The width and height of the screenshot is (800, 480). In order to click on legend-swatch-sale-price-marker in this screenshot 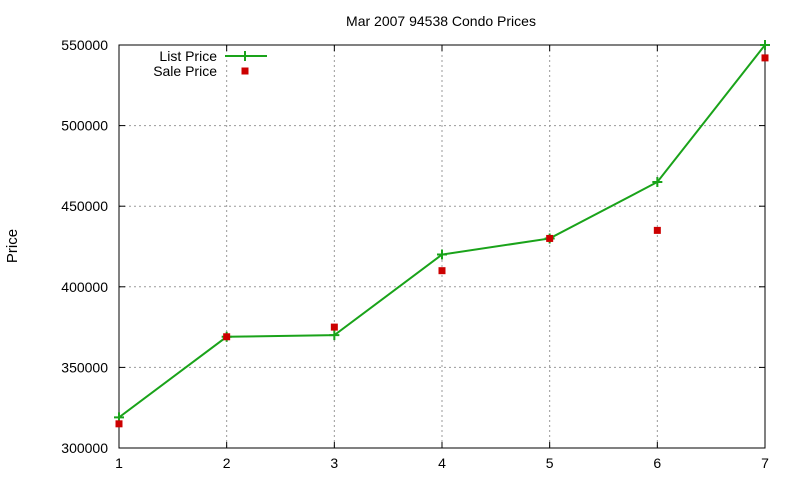, I will do `click(245, 71)`.